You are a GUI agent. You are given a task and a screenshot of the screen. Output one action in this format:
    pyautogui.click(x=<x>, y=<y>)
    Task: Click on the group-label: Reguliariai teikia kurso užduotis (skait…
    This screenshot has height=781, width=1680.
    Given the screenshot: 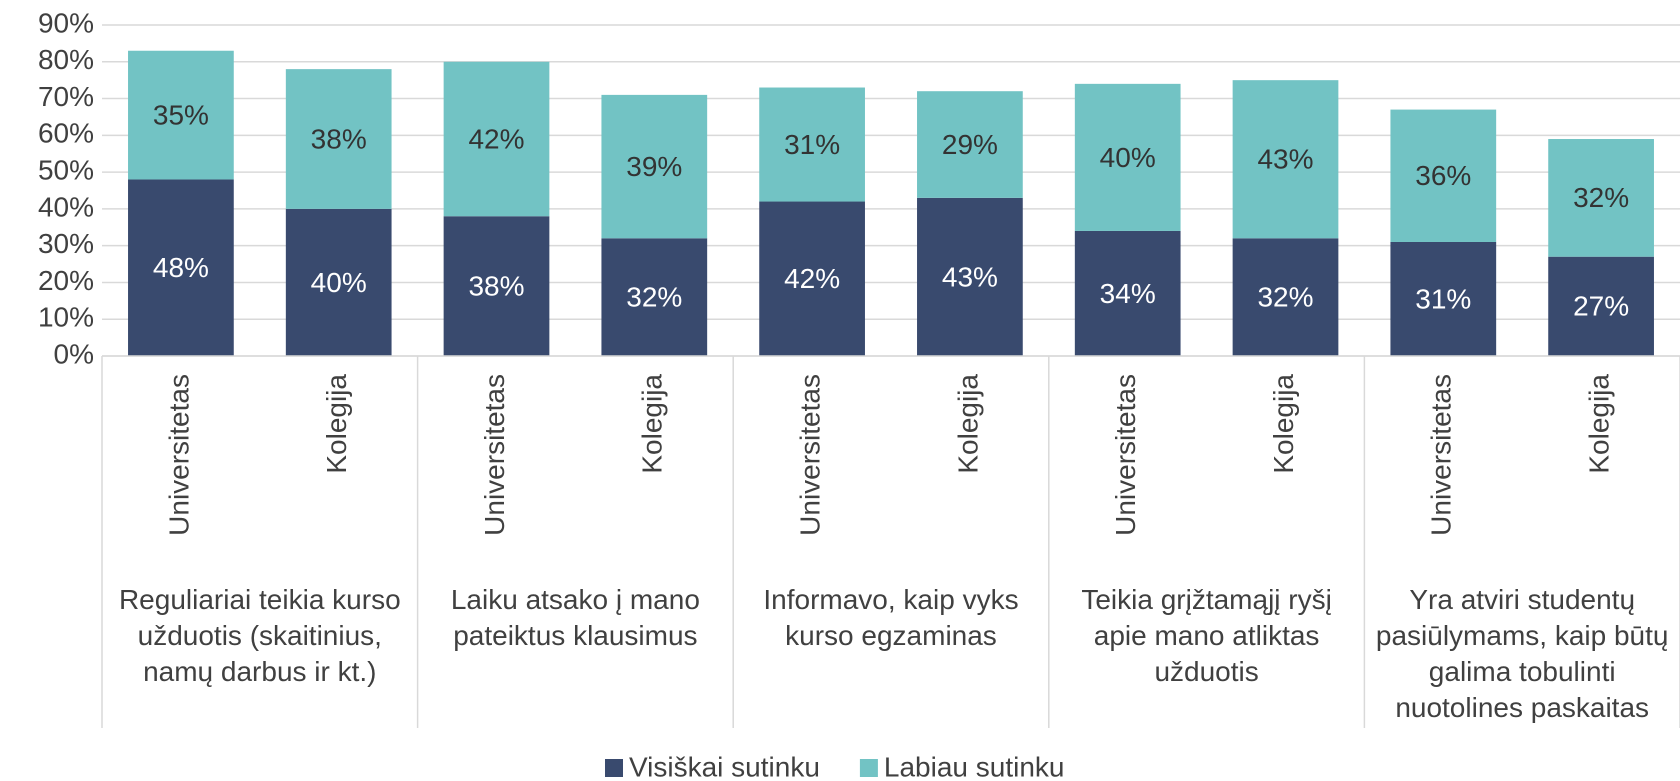 What is the action you would take?
    pyautogui.click(x=259, y=635)
    